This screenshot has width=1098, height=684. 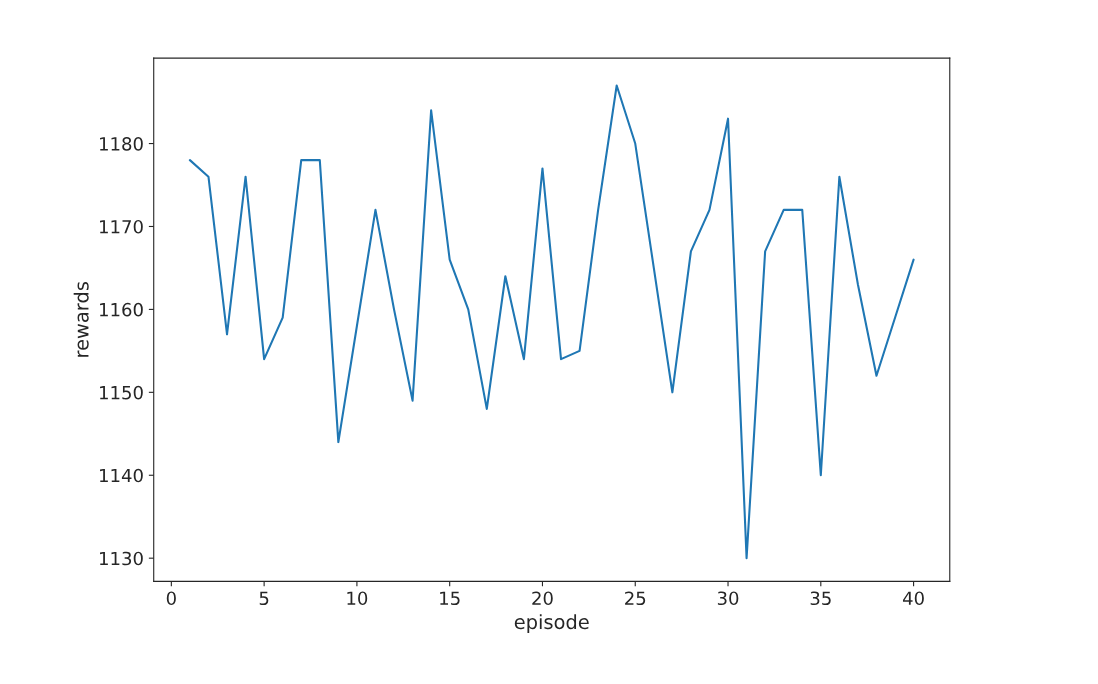 What do you see at coordinates (357, 598) in the screenshot?
I see `x-tick-label: 10` at bounding box center [357, 598].